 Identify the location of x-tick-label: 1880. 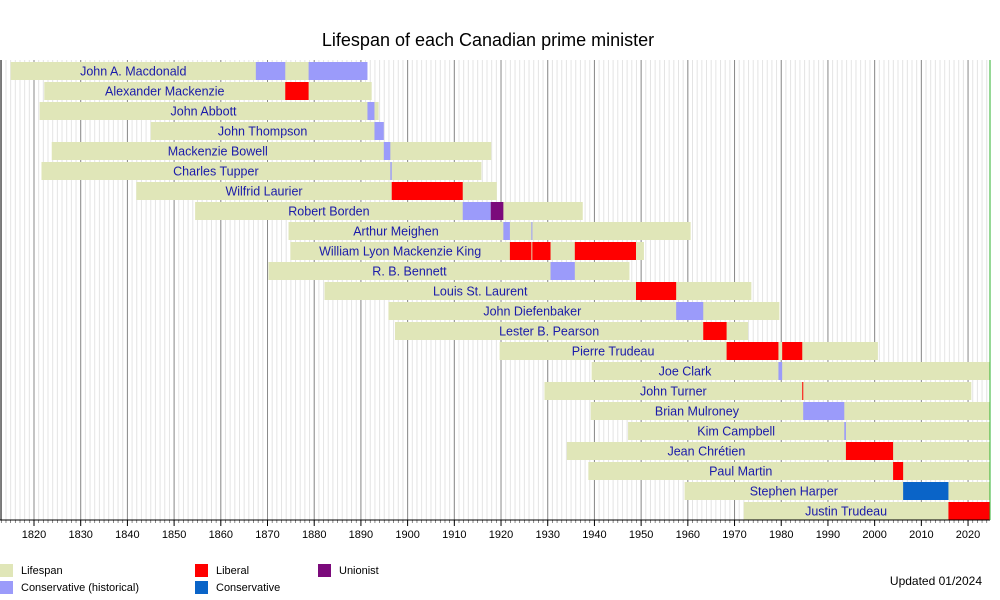
(314, 535).